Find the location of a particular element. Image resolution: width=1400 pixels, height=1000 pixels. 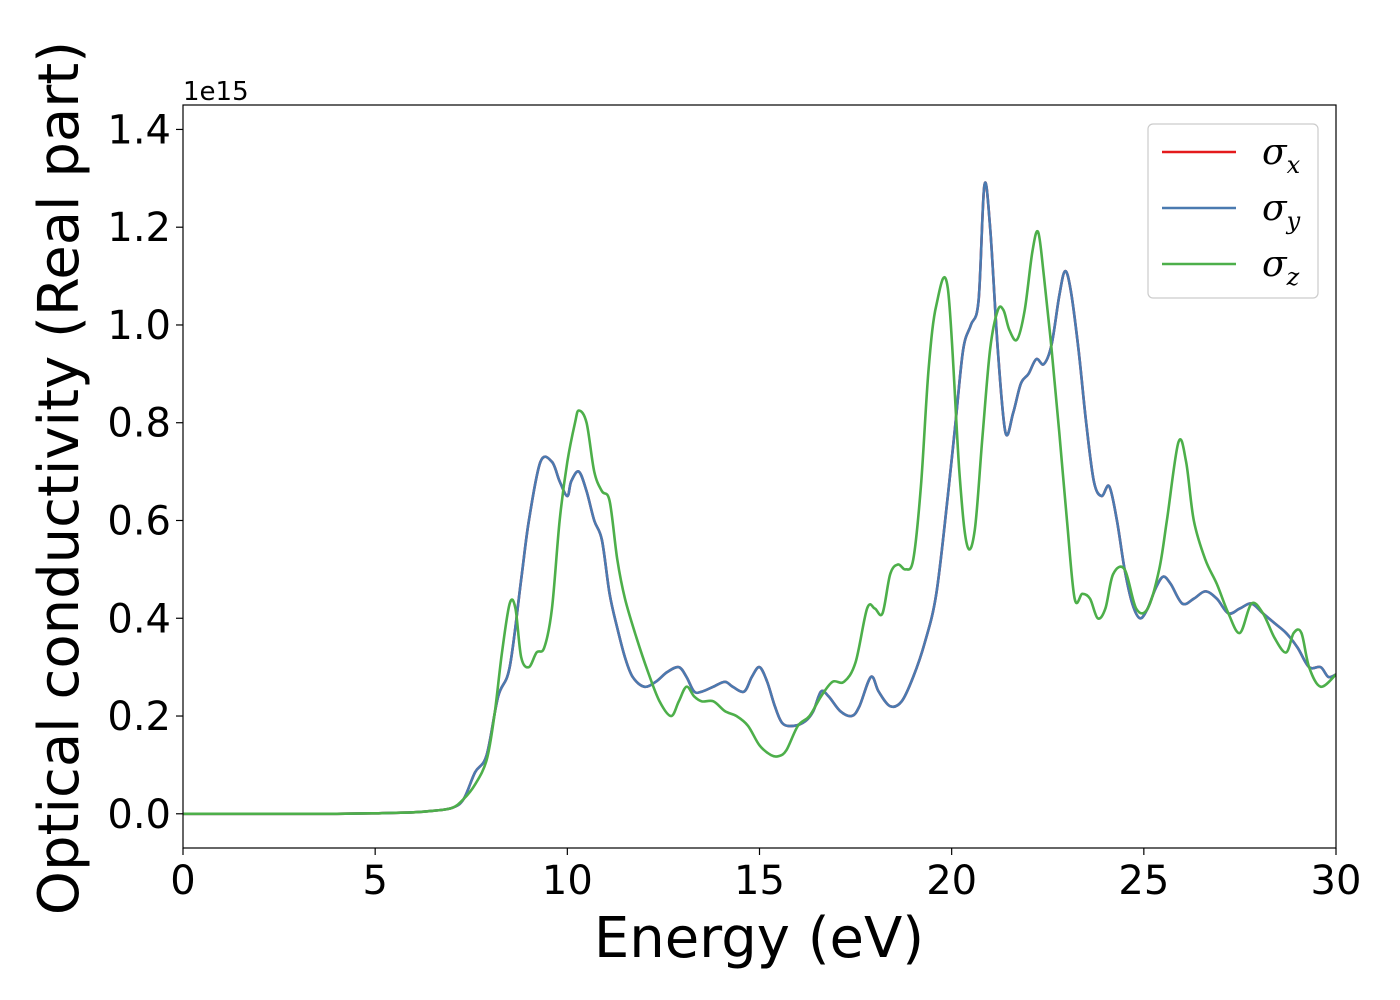

x-tick-label: 25 is located at coordinates (1143, 881).